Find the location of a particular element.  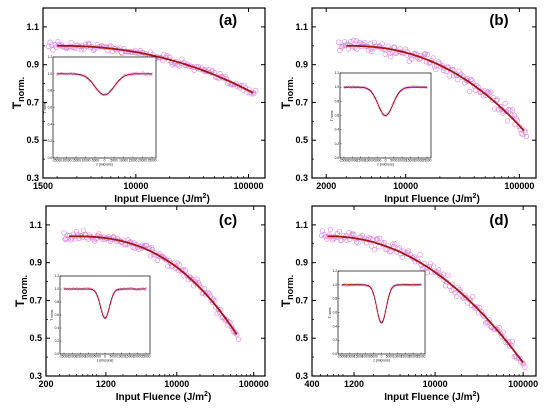

x-tick-label: 200 is located at coordinates (45, 384).